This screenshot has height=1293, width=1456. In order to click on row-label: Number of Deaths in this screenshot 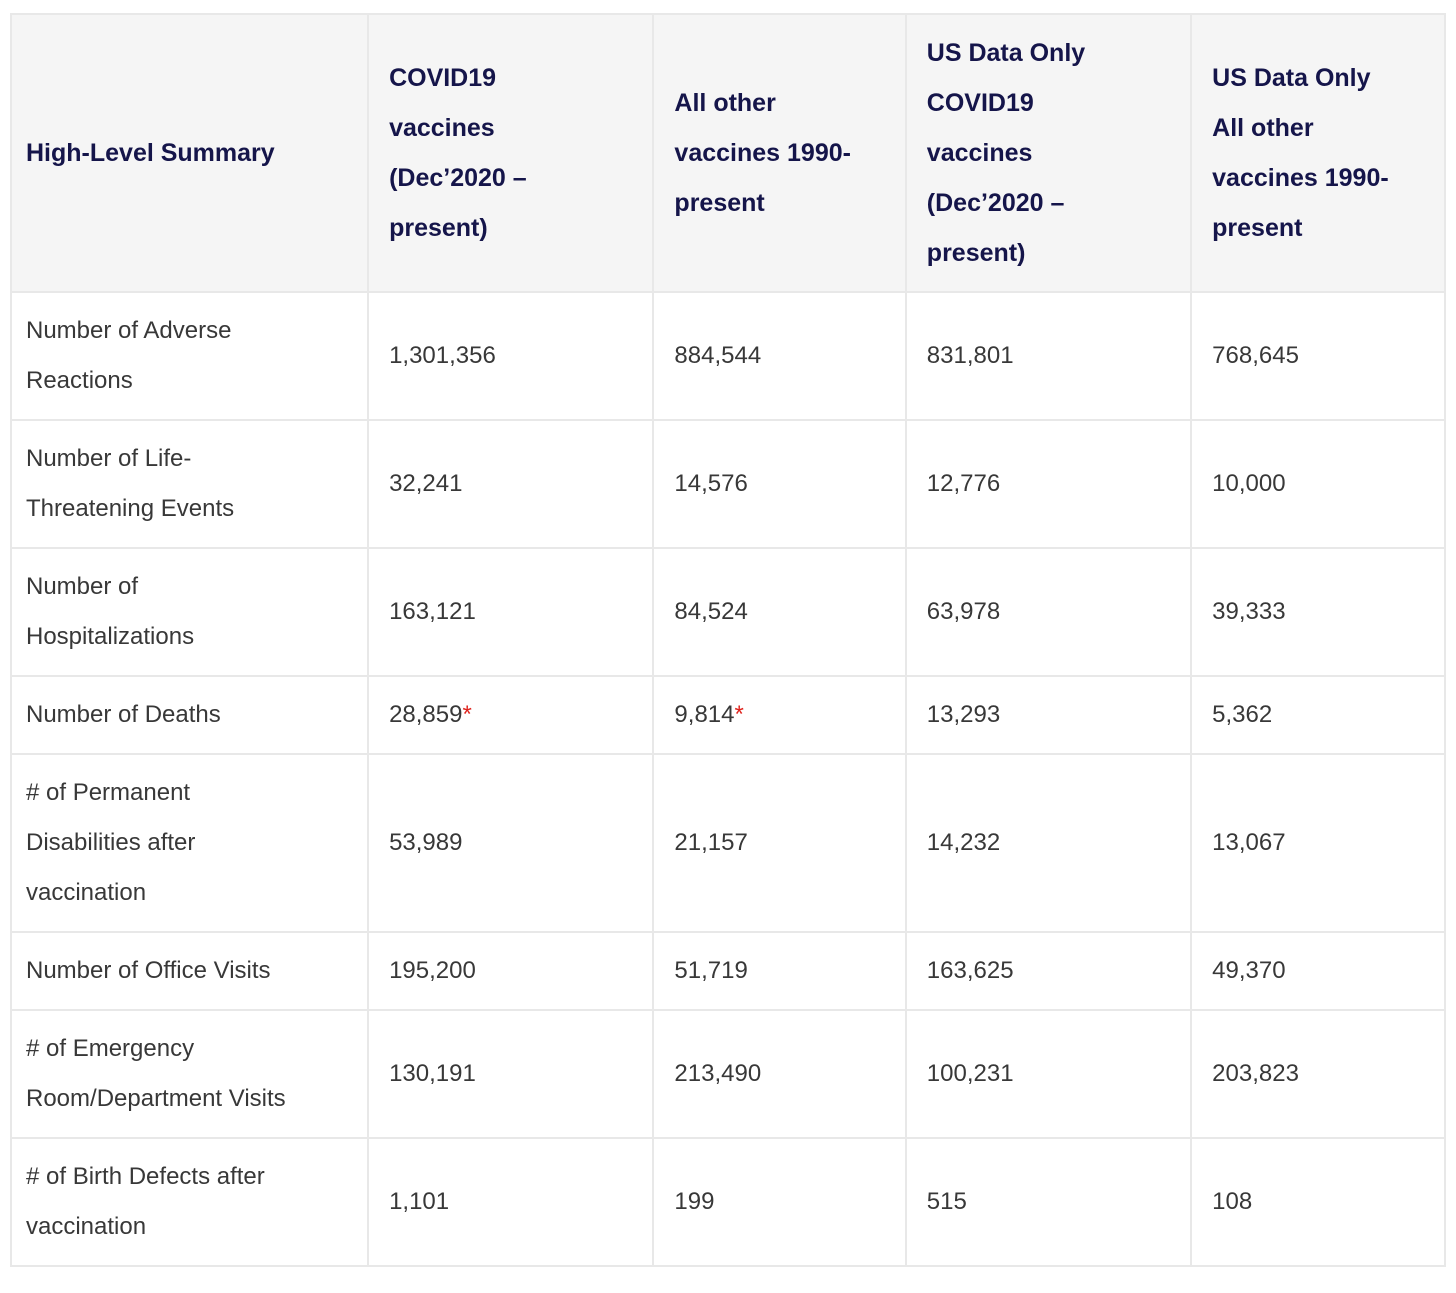, I will do `click(189, 715)`.